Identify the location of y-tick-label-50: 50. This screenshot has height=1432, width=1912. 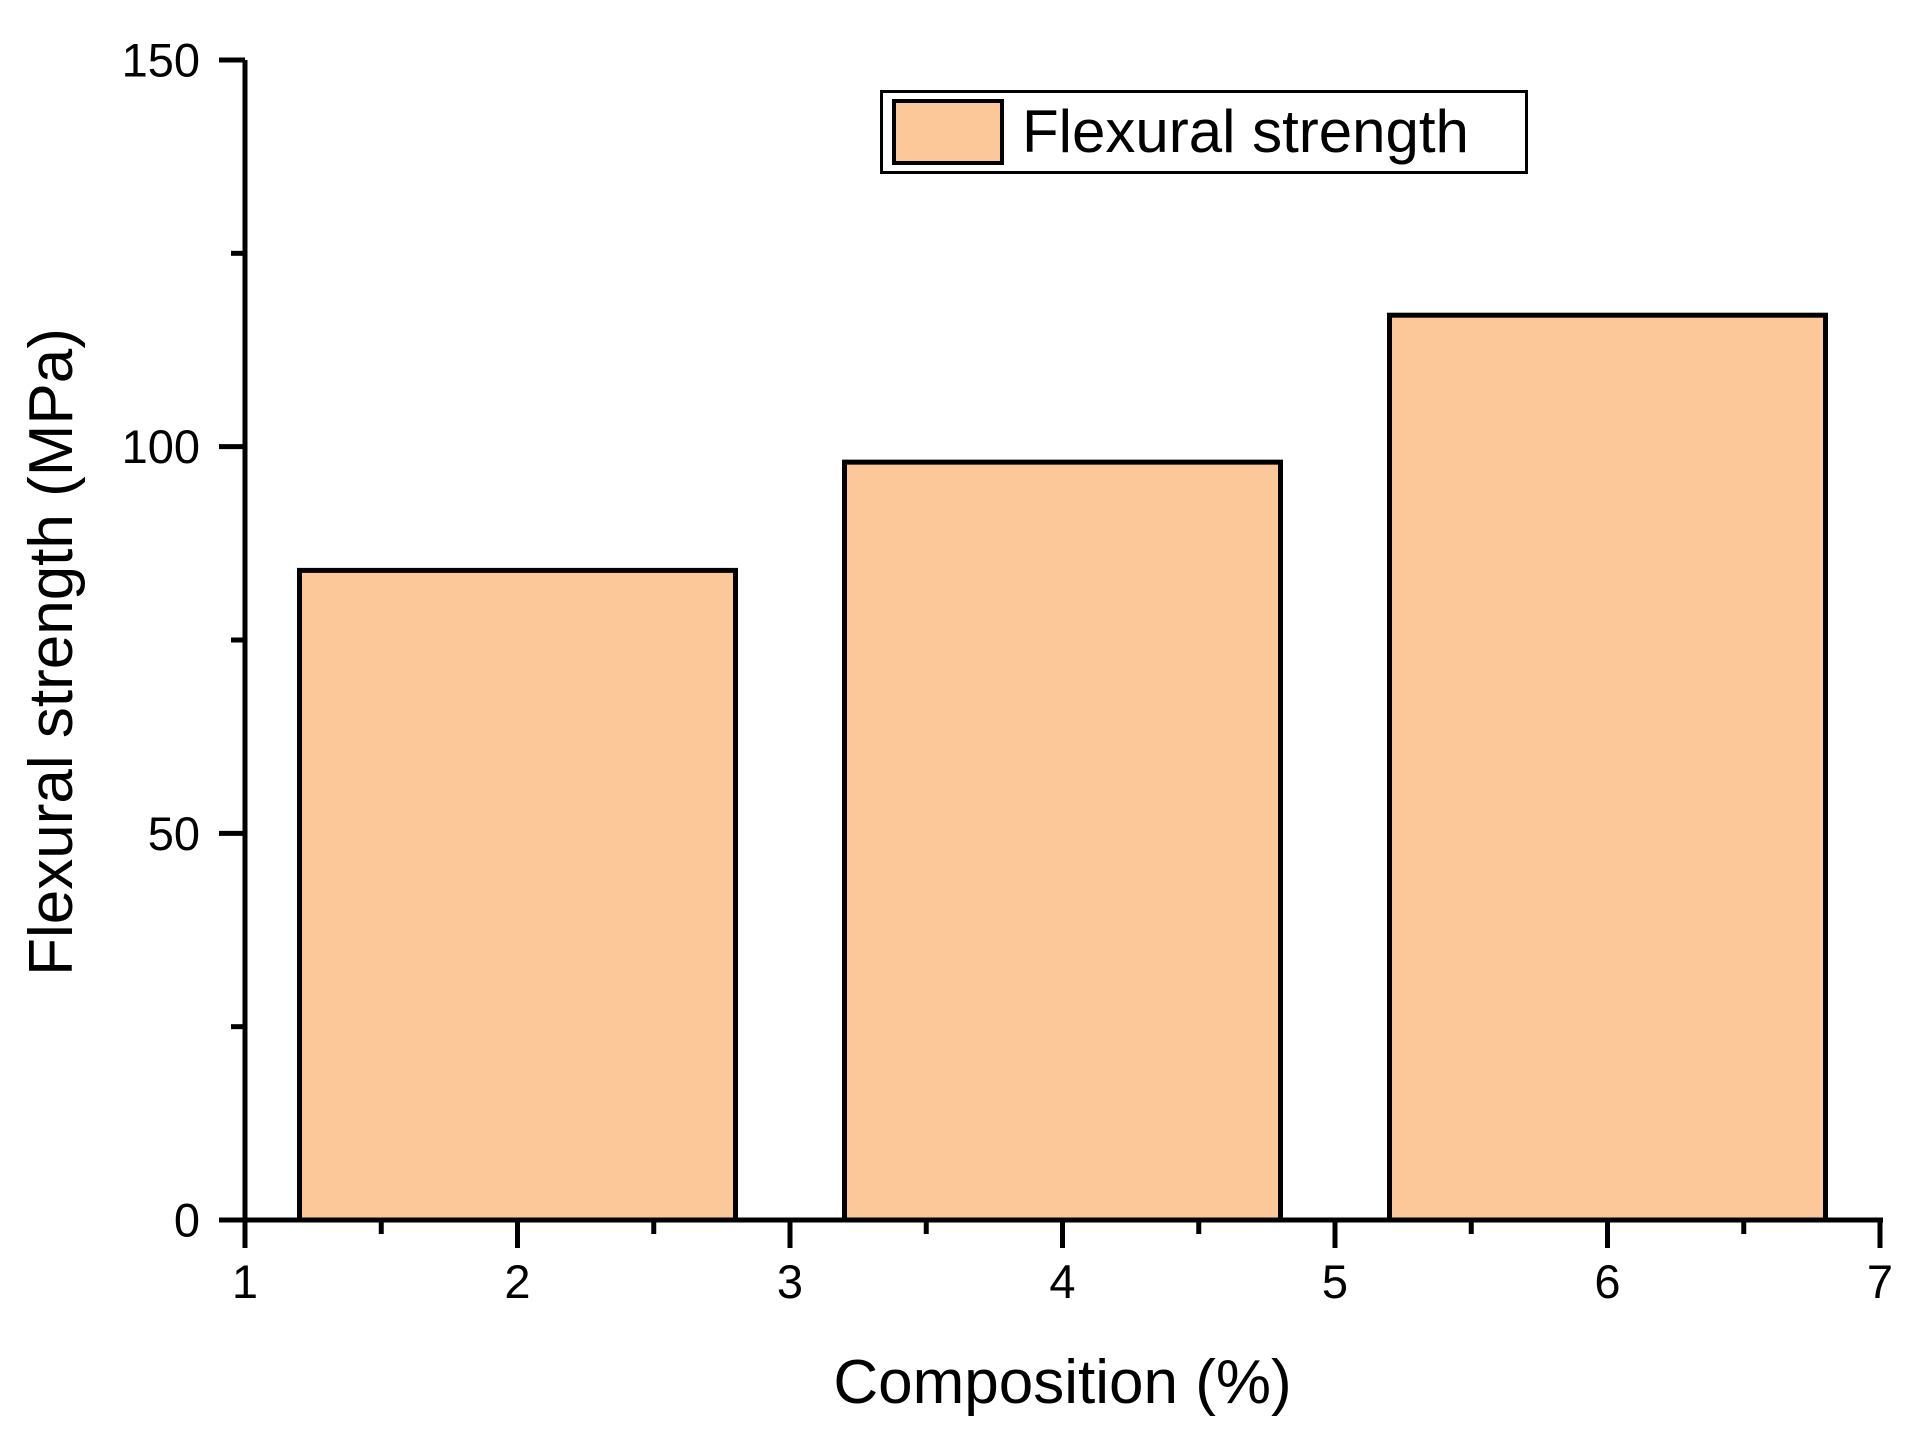
(174, 833).